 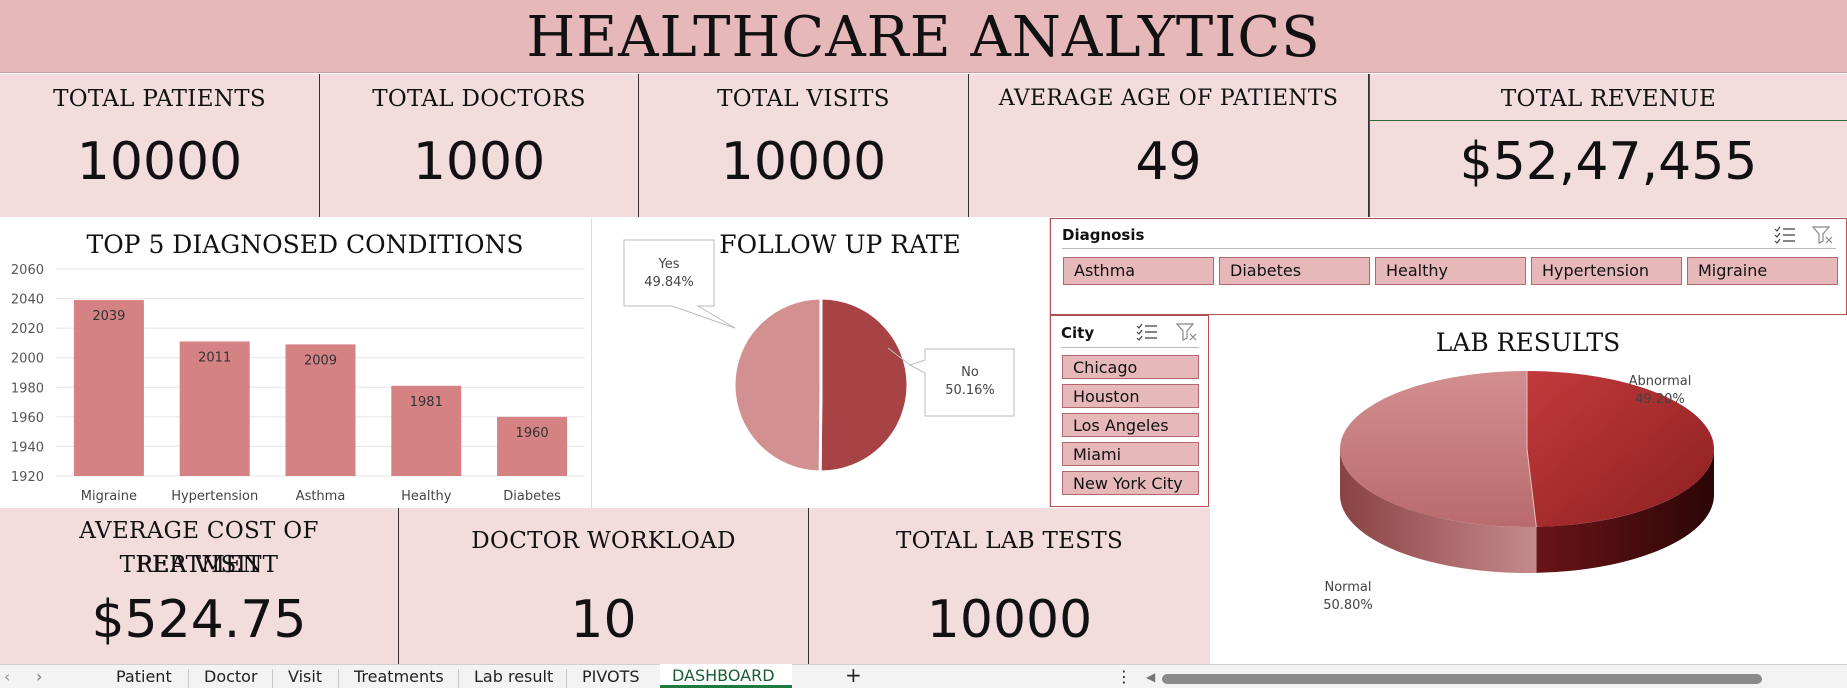 What do you see at coordinates (214, 496) in the screenshot?
I see `x-tick-label: Hypertension` at bounding box center [214, 496].